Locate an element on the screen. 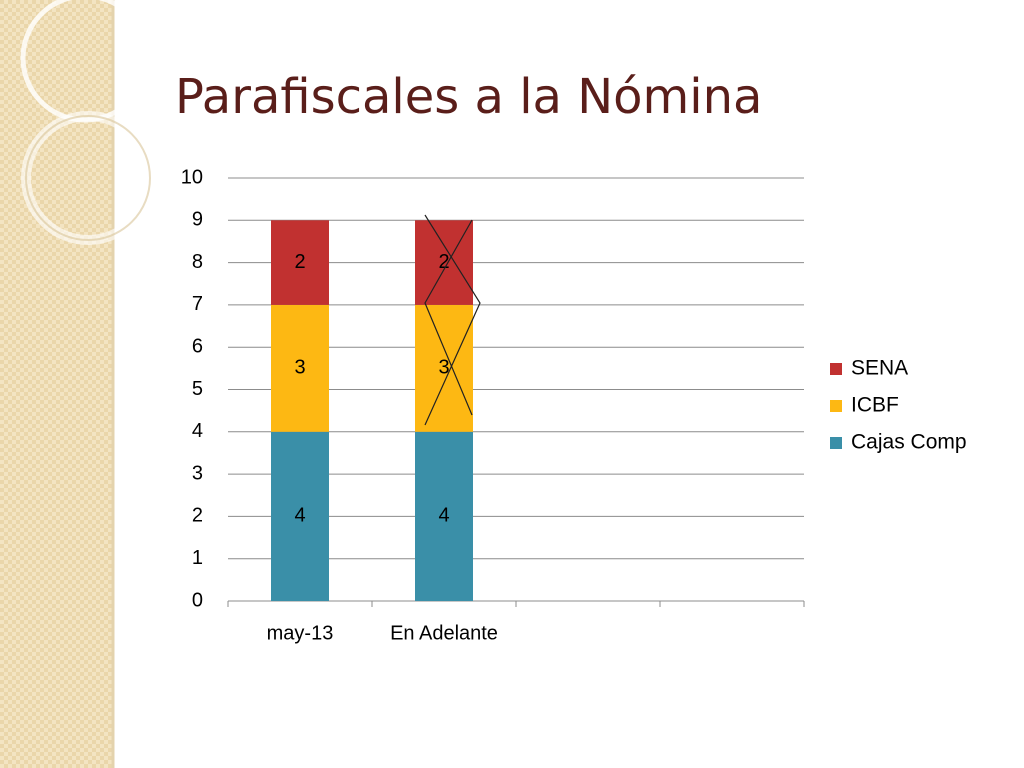 The width and height of the screenshot is (1024, 768). deco-circle is located at coordinates (88, 178).